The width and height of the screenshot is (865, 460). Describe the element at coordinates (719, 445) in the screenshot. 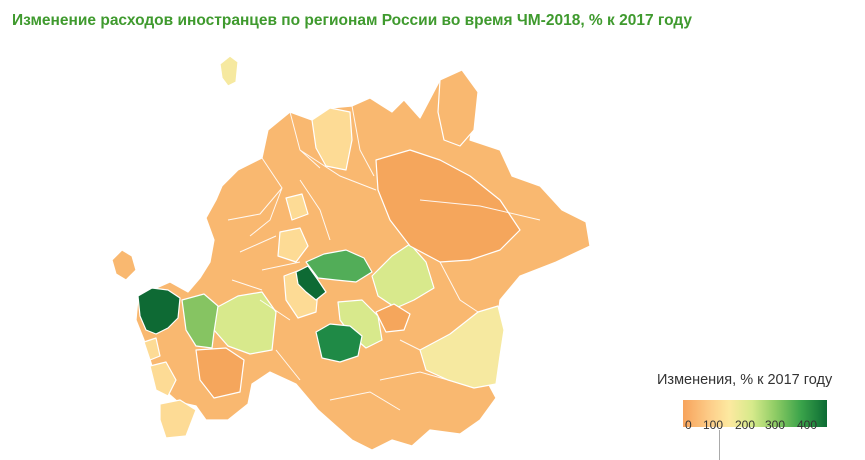

I see `divider-line` at that location.